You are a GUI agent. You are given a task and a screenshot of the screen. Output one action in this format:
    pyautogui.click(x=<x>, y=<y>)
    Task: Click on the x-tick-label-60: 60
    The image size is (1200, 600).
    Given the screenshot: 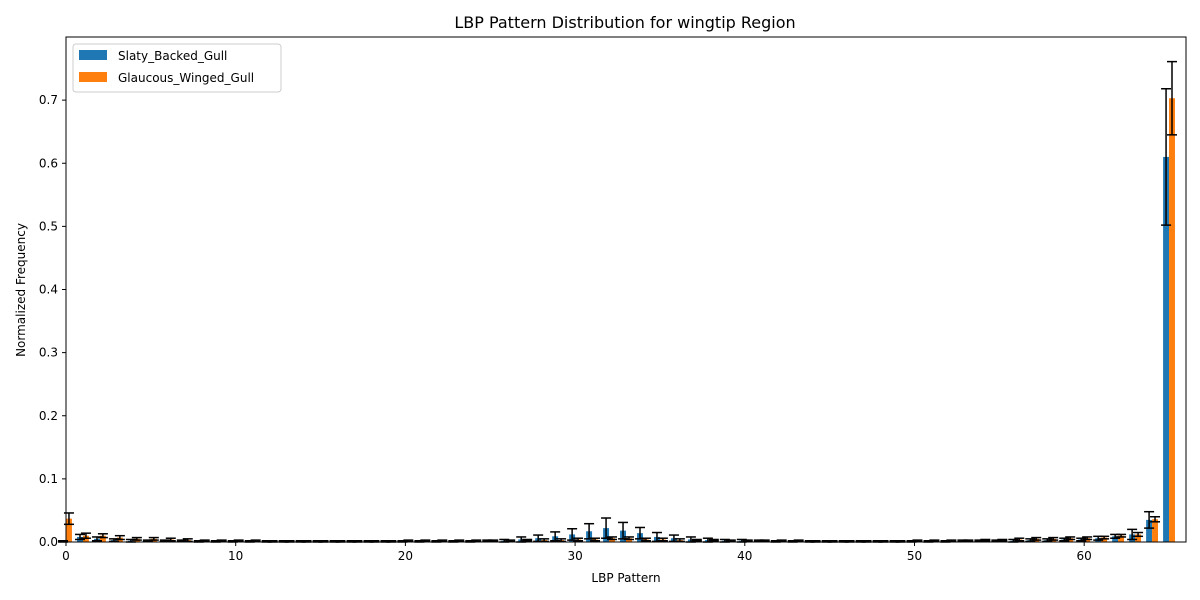 What is the action you would take?
    pyautogui.click(x=1084, y=556)
    